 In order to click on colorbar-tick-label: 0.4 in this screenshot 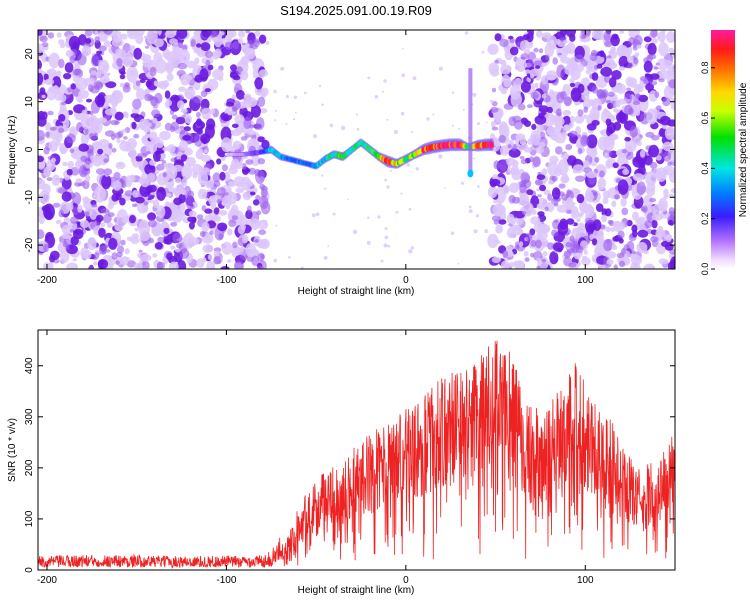, I will do `click(705, 168)`.